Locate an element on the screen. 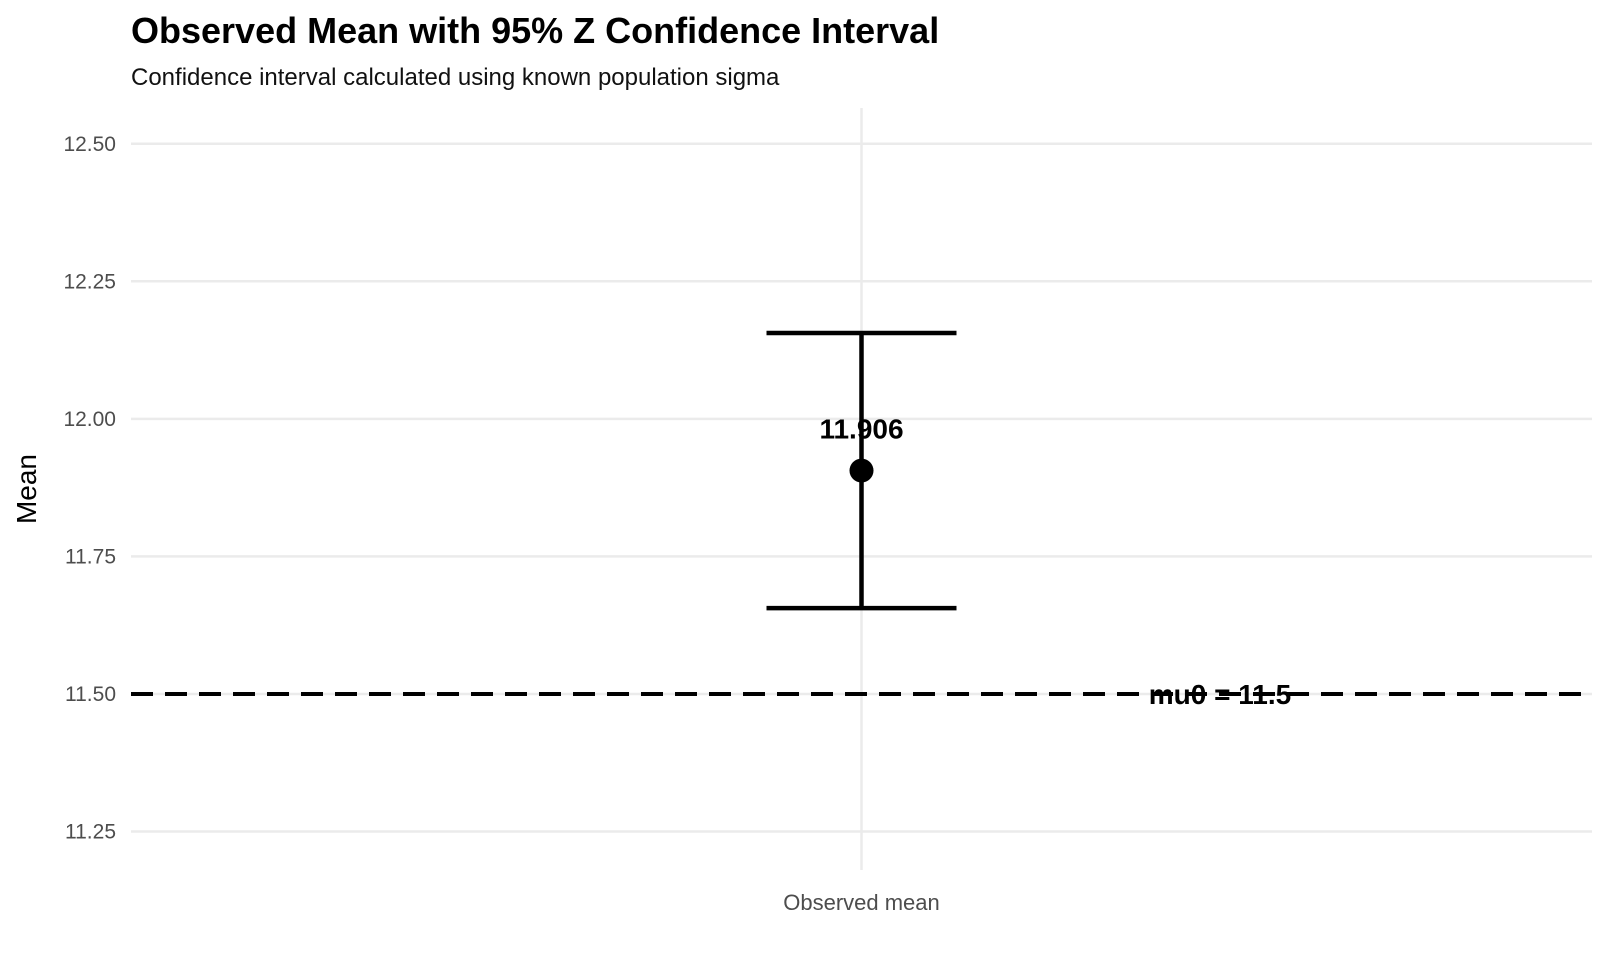 Image resolution: width=1600 pixels, height=978 pixels. y-tick-label: 12.25 is located at coordinates (89, 281).